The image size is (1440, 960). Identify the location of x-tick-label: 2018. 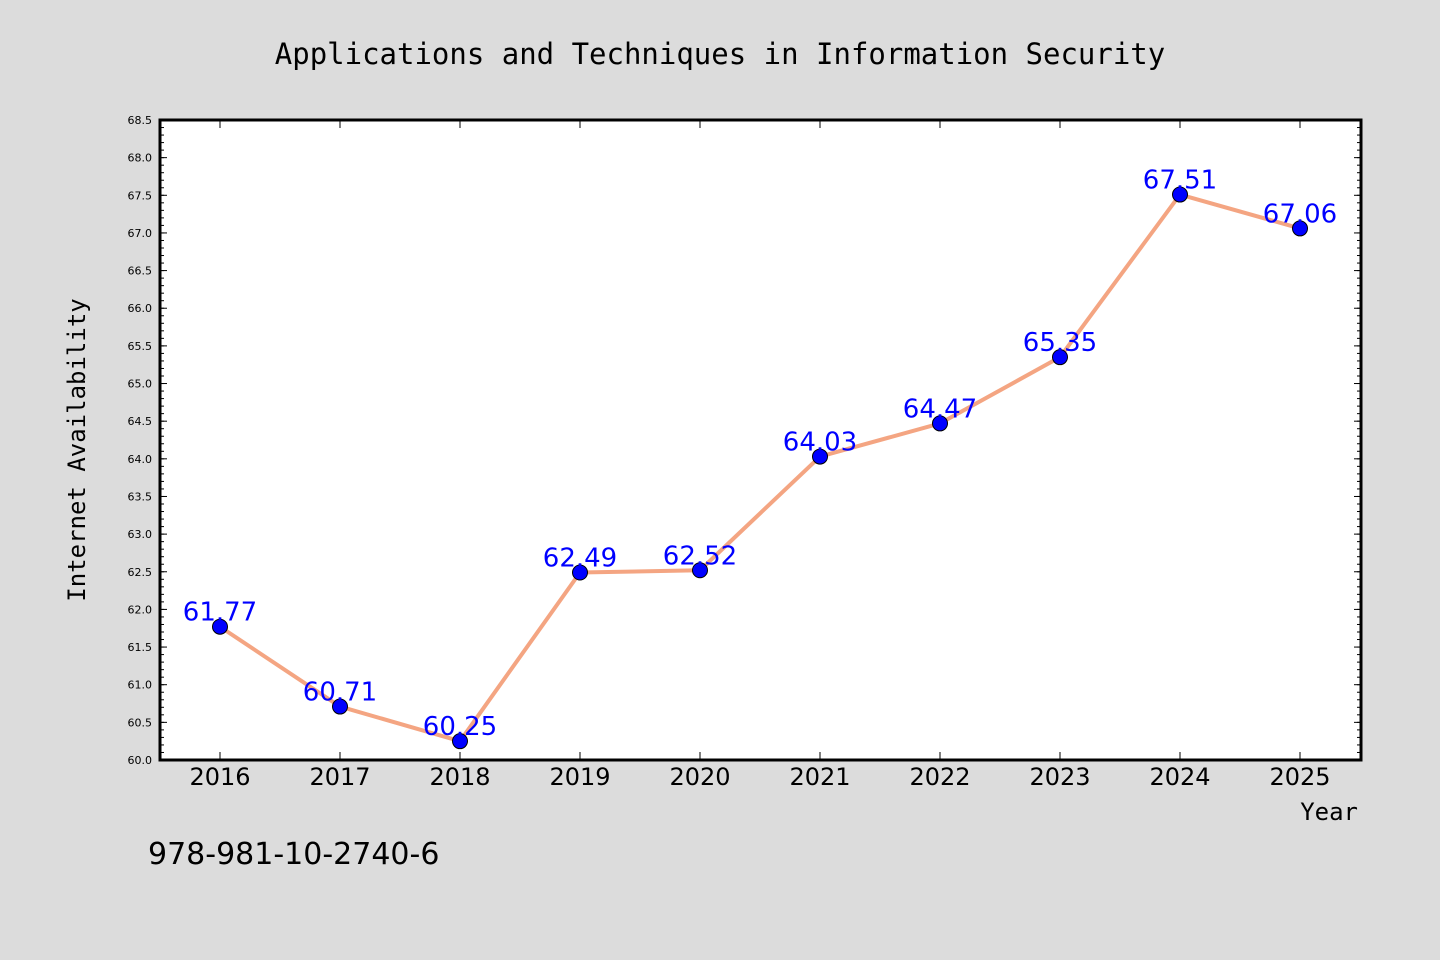
(459, 777).